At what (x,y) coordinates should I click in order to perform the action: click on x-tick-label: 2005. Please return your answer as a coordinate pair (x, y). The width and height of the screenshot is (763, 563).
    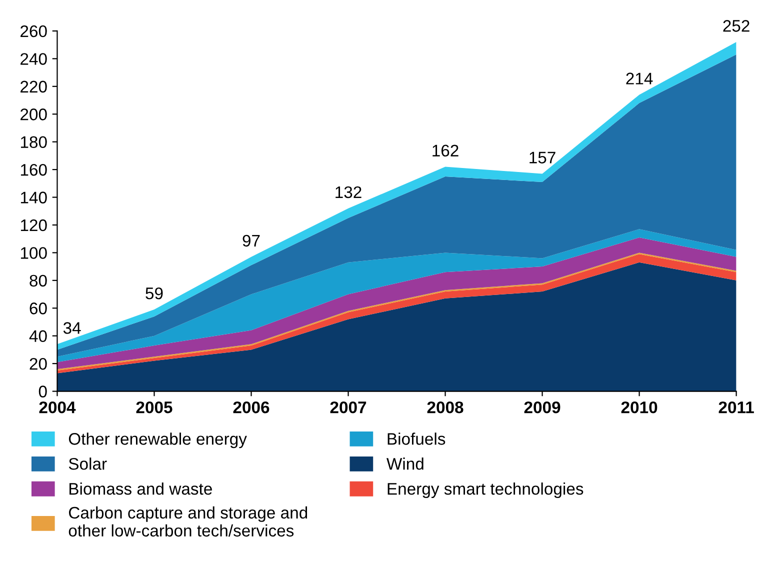
    Looking at the image, I should click on (154, 407).